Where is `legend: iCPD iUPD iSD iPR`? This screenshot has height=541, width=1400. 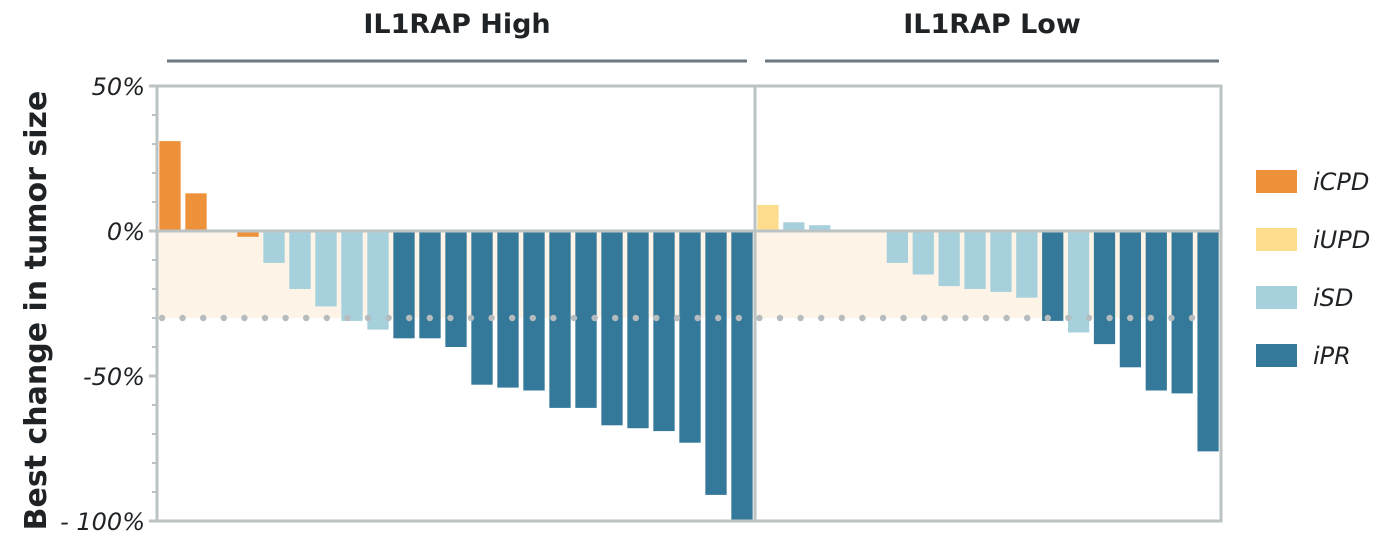
legend: iCPD iUPD iSD iPR is located at coordinates (1313, 269).